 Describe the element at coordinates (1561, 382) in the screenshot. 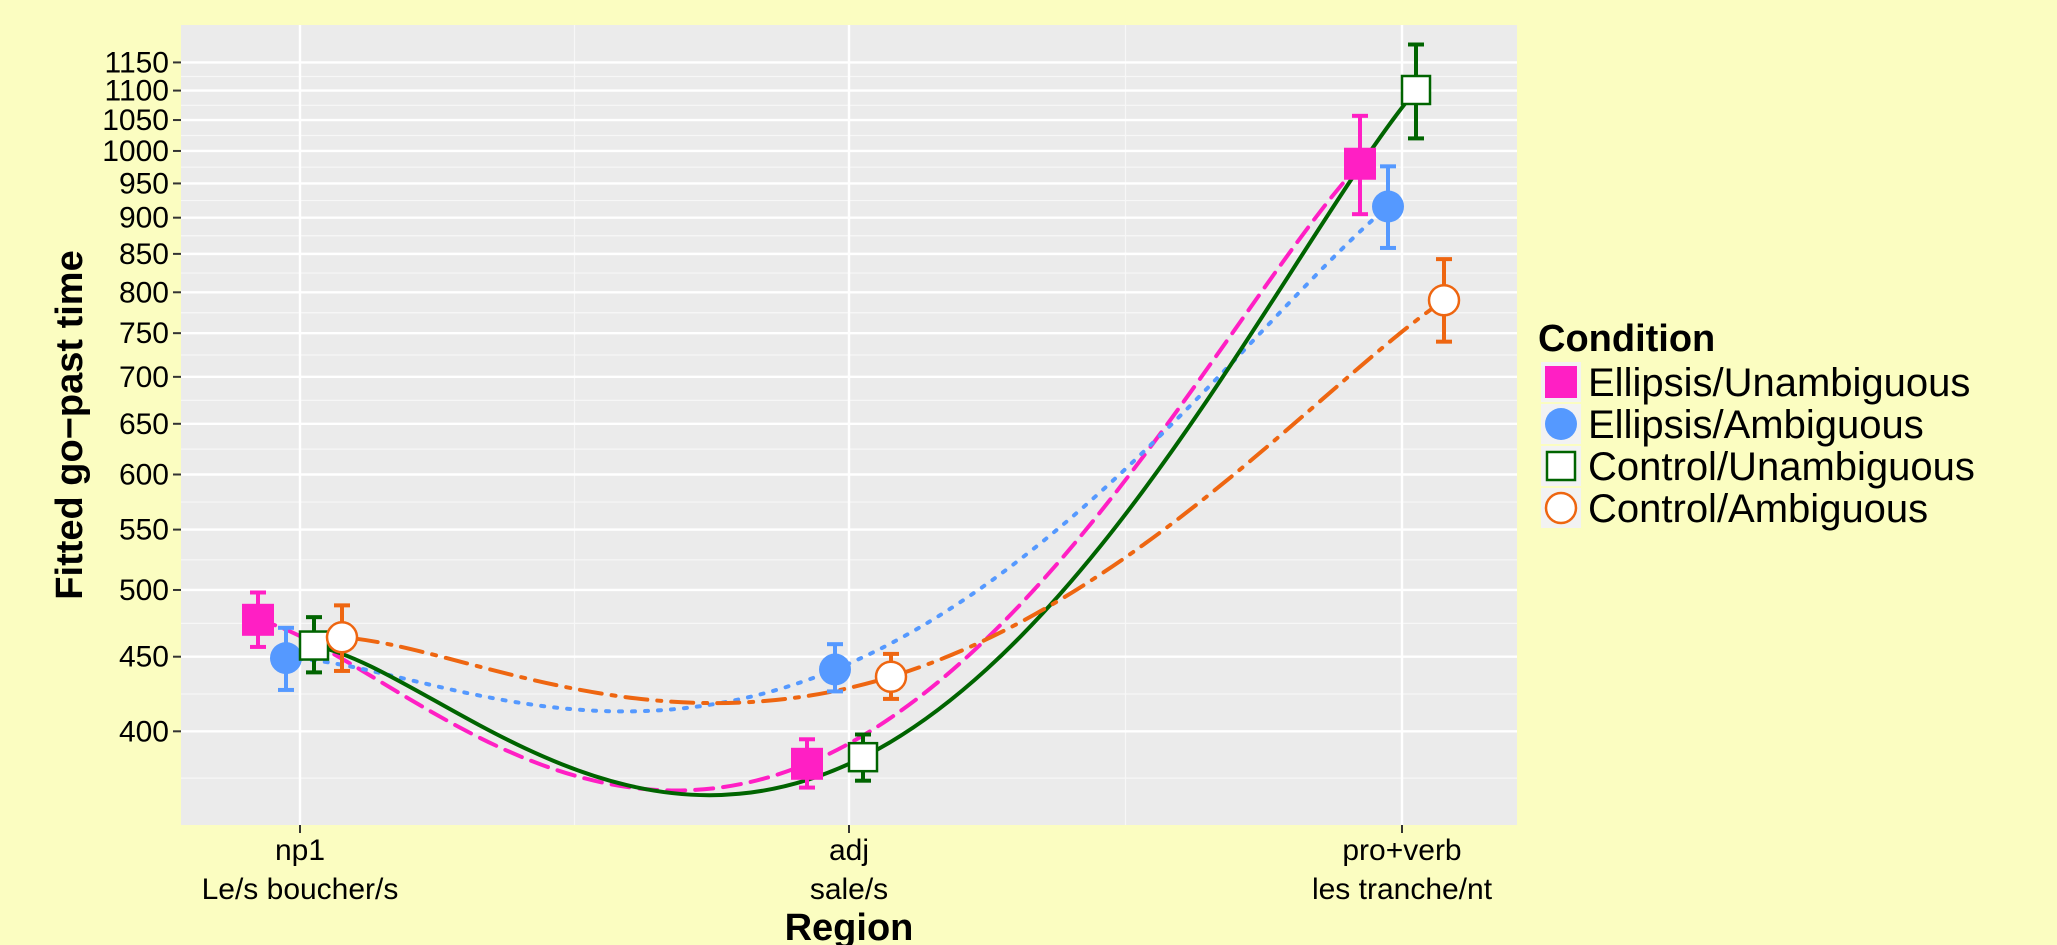

I see `legend-key-ellipsis-unambiguous` at that location.